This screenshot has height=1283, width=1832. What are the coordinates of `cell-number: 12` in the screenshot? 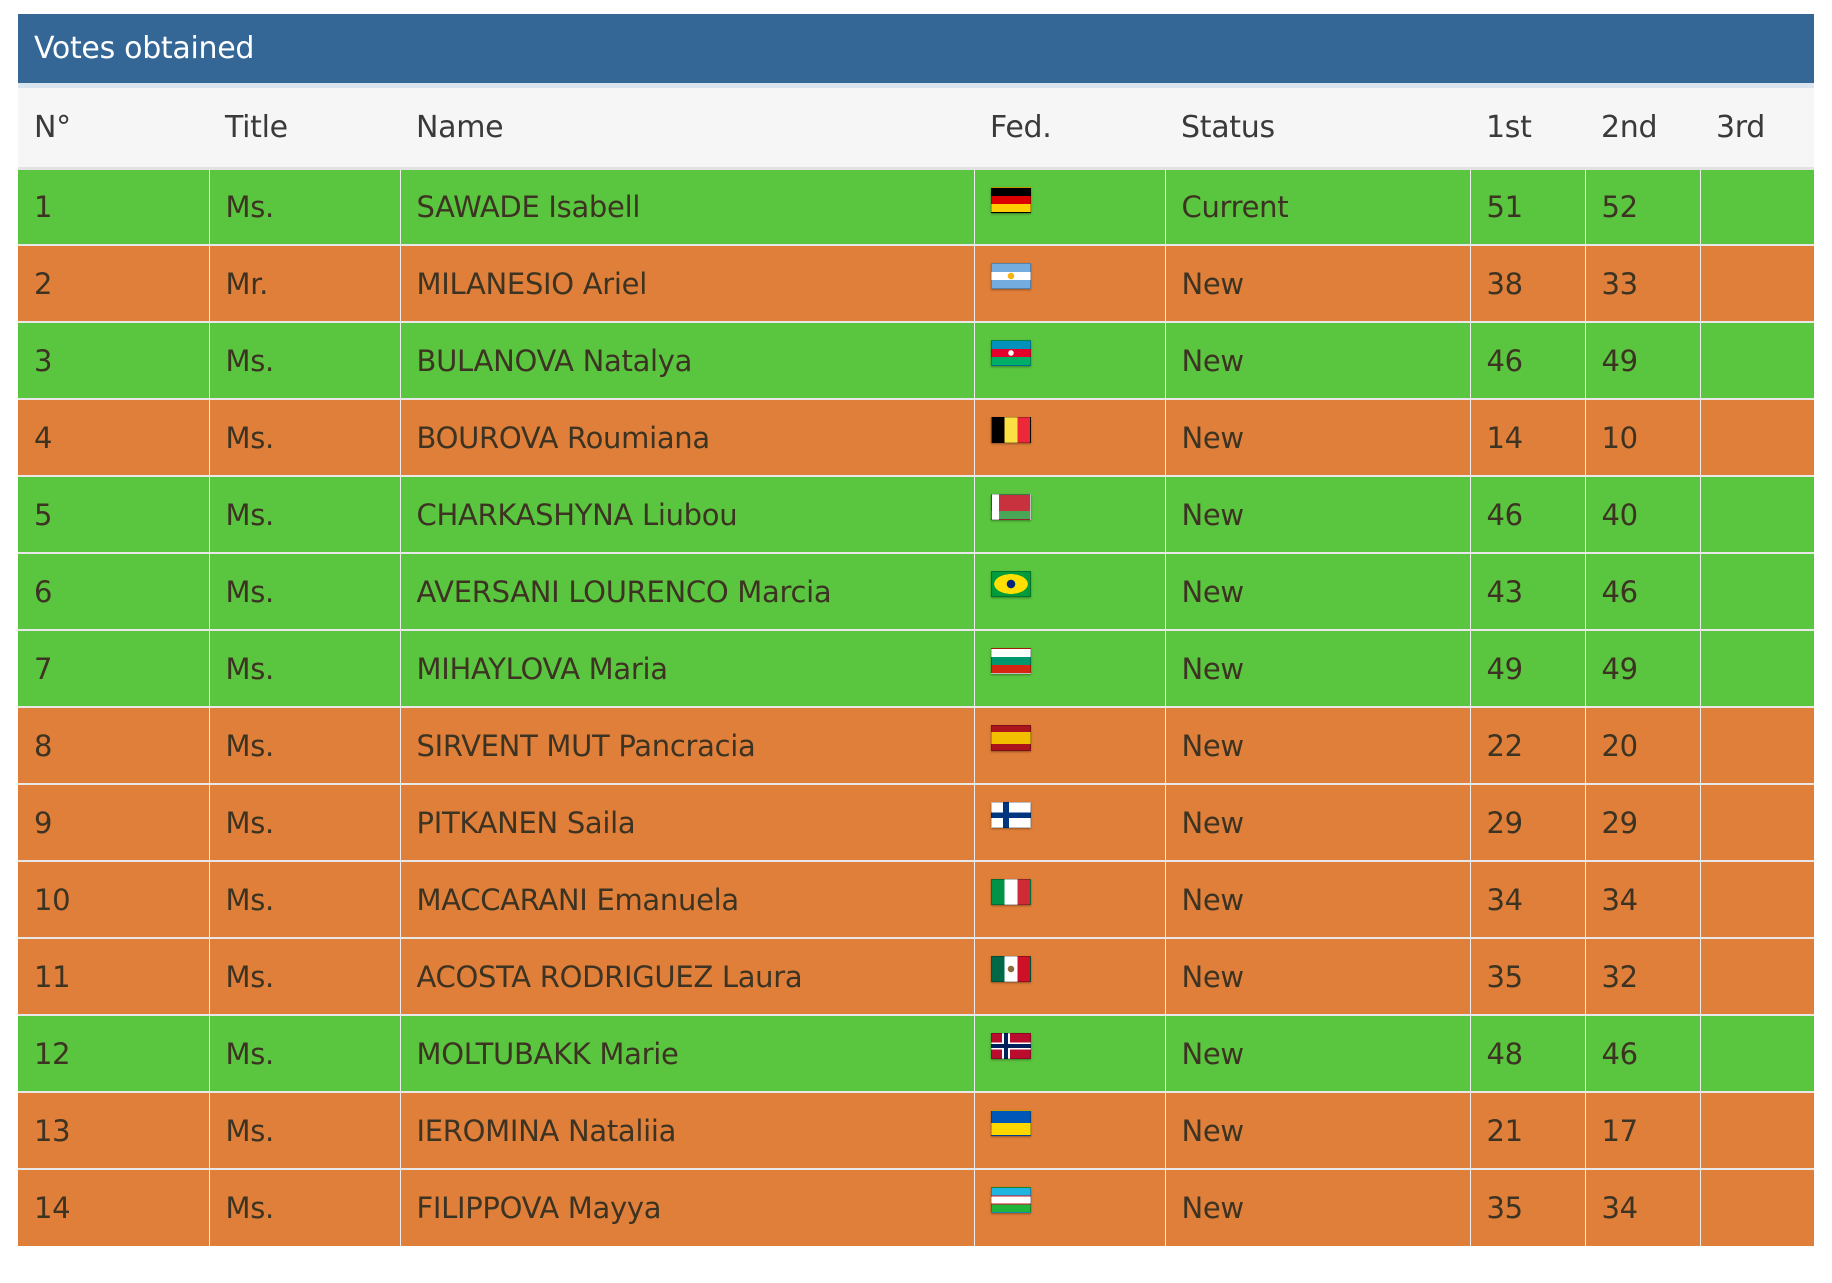 It's located at (52, 1053).